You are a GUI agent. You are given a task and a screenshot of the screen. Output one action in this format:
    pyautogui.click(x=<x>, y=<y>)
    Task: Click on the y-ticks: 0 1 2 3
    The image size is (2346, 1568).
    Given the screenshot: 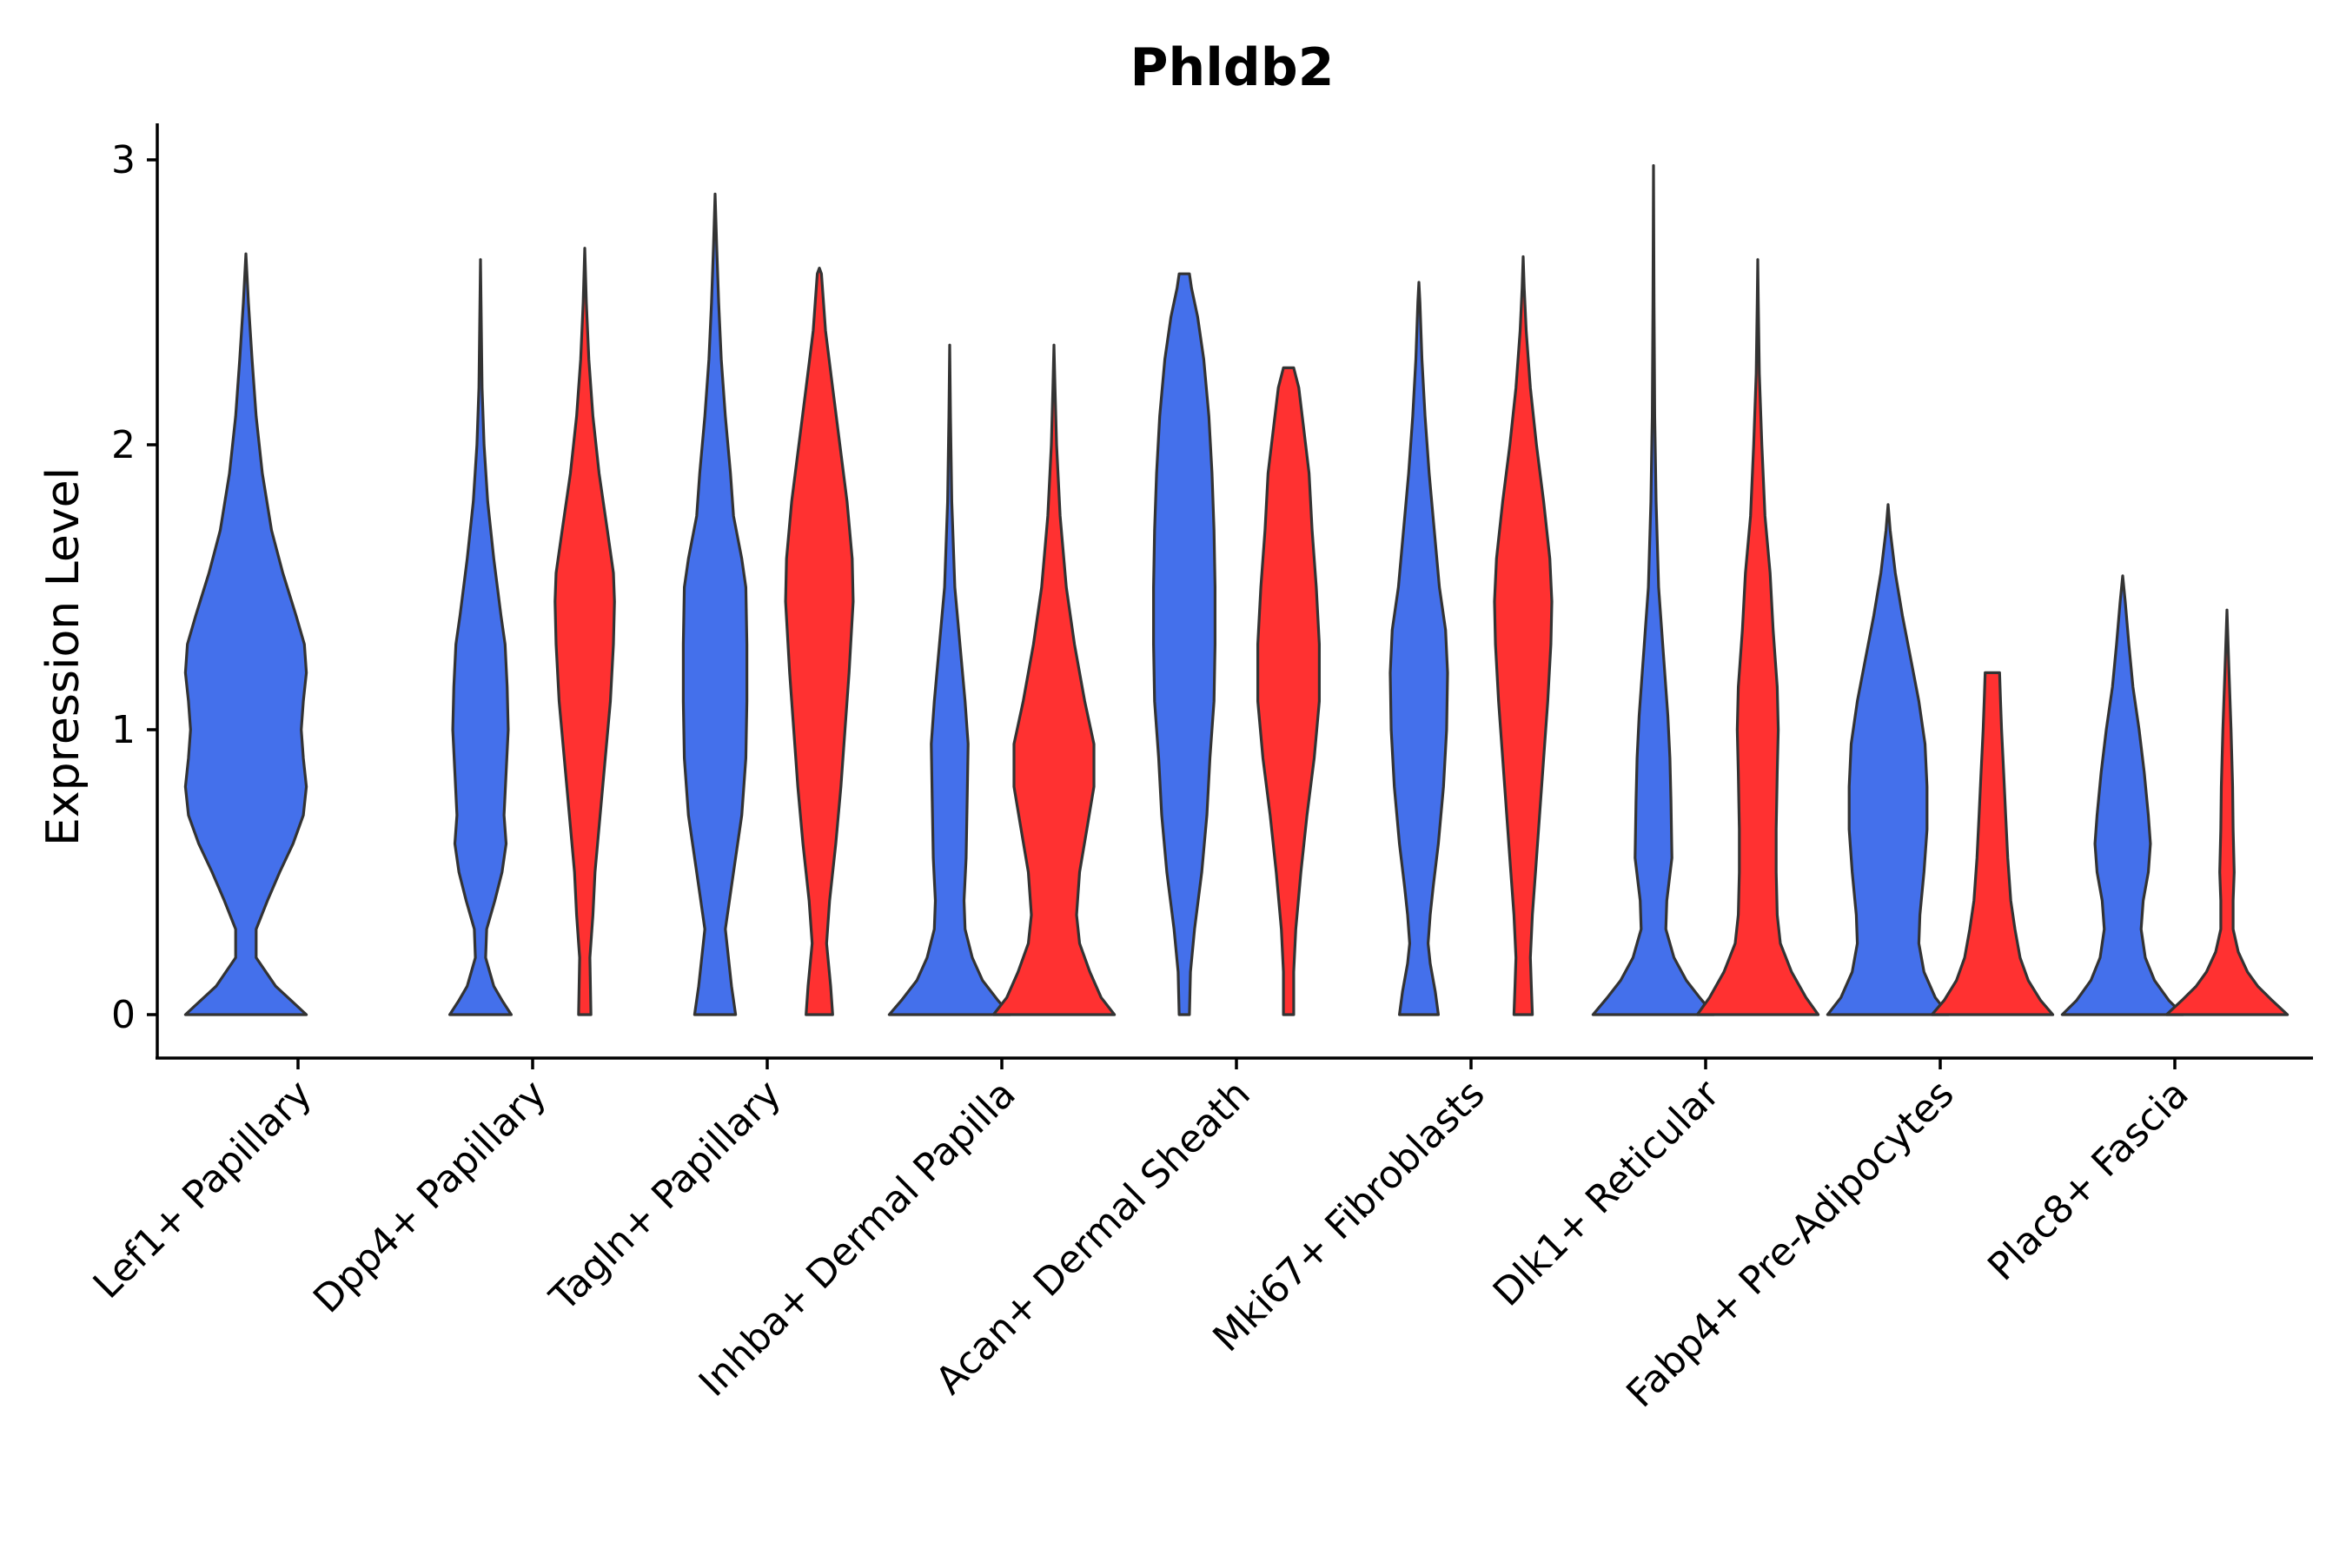 What is the action you would take?
    pyautogui.click(x=134, y=587)
    